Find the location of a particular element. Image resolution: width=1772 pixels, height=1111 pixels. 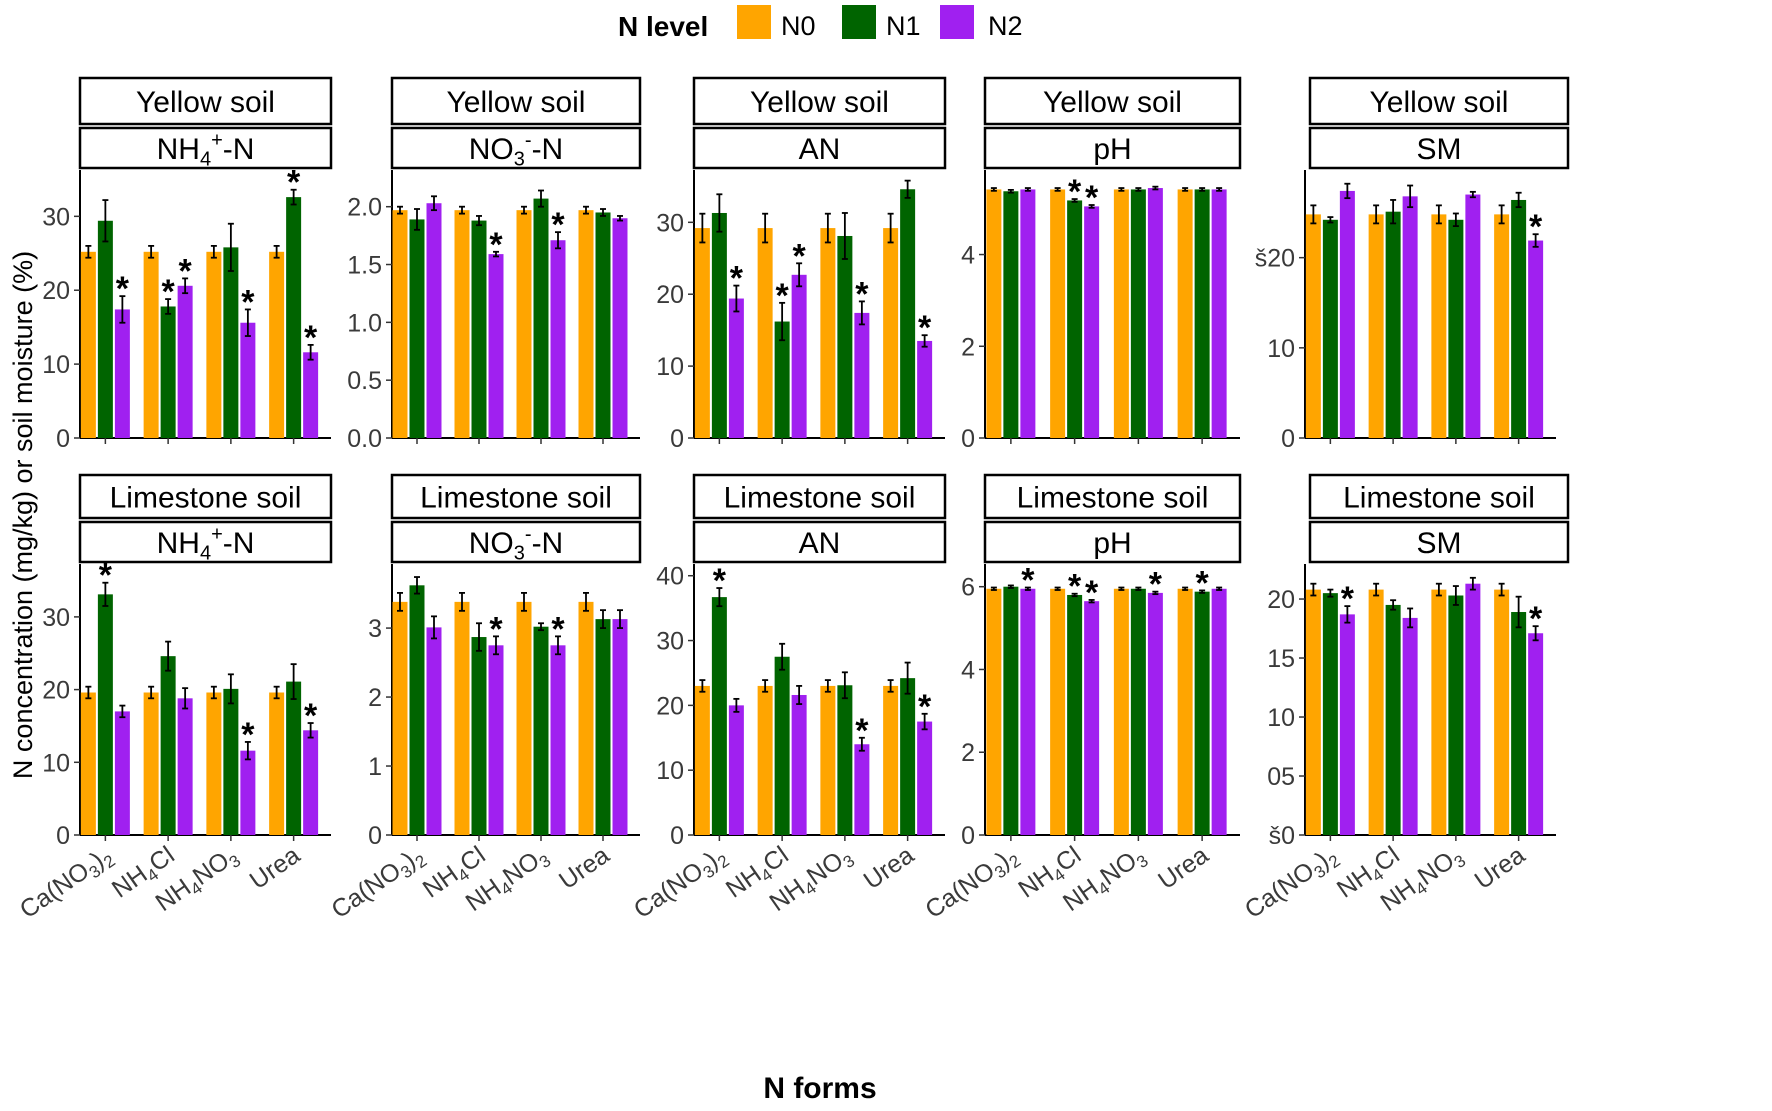

y-tick-label: 4 is located at coordinates (968, 670).